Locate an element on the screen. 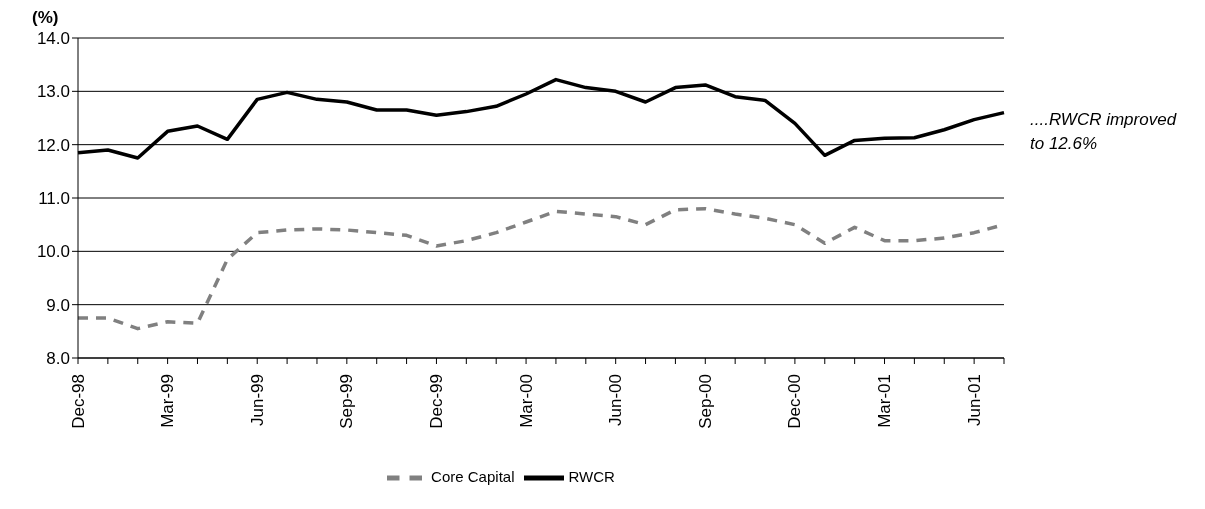  x-tick-label: Sep-00 is located at coordinates (705, 401).